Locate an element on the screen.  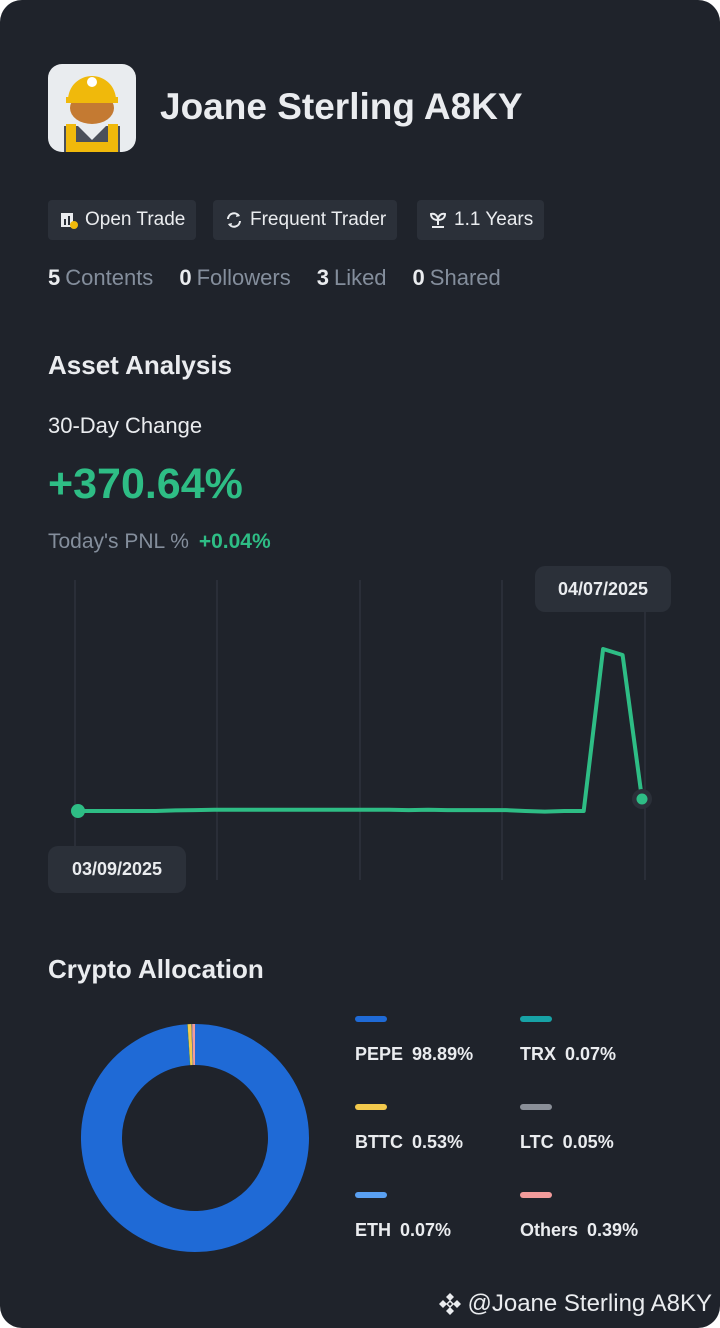
legend-item: LTC 0.05% is located at coordinates (567, 1128).